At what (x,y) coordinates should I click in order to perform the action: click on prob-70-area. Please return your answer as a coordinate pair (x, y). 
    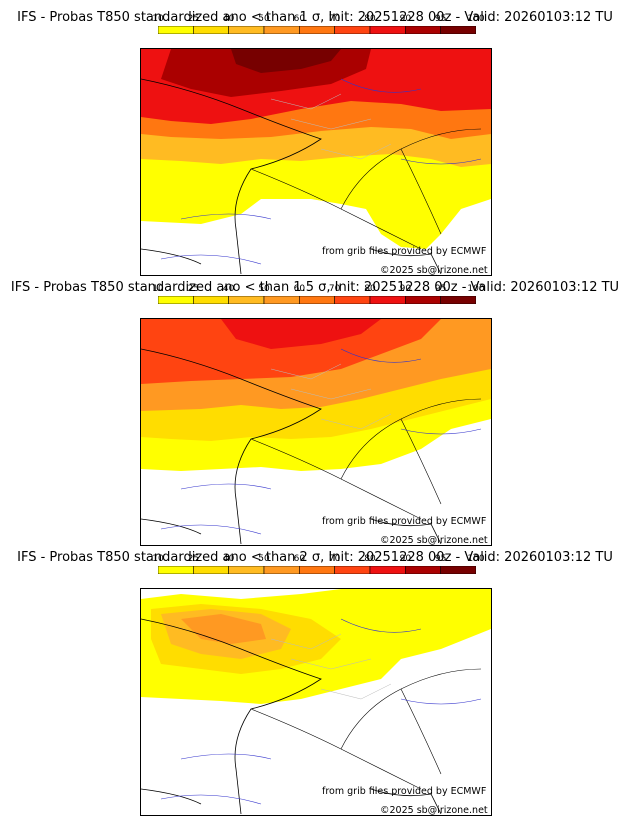
    Looking at the image, I should click on (291, 351).